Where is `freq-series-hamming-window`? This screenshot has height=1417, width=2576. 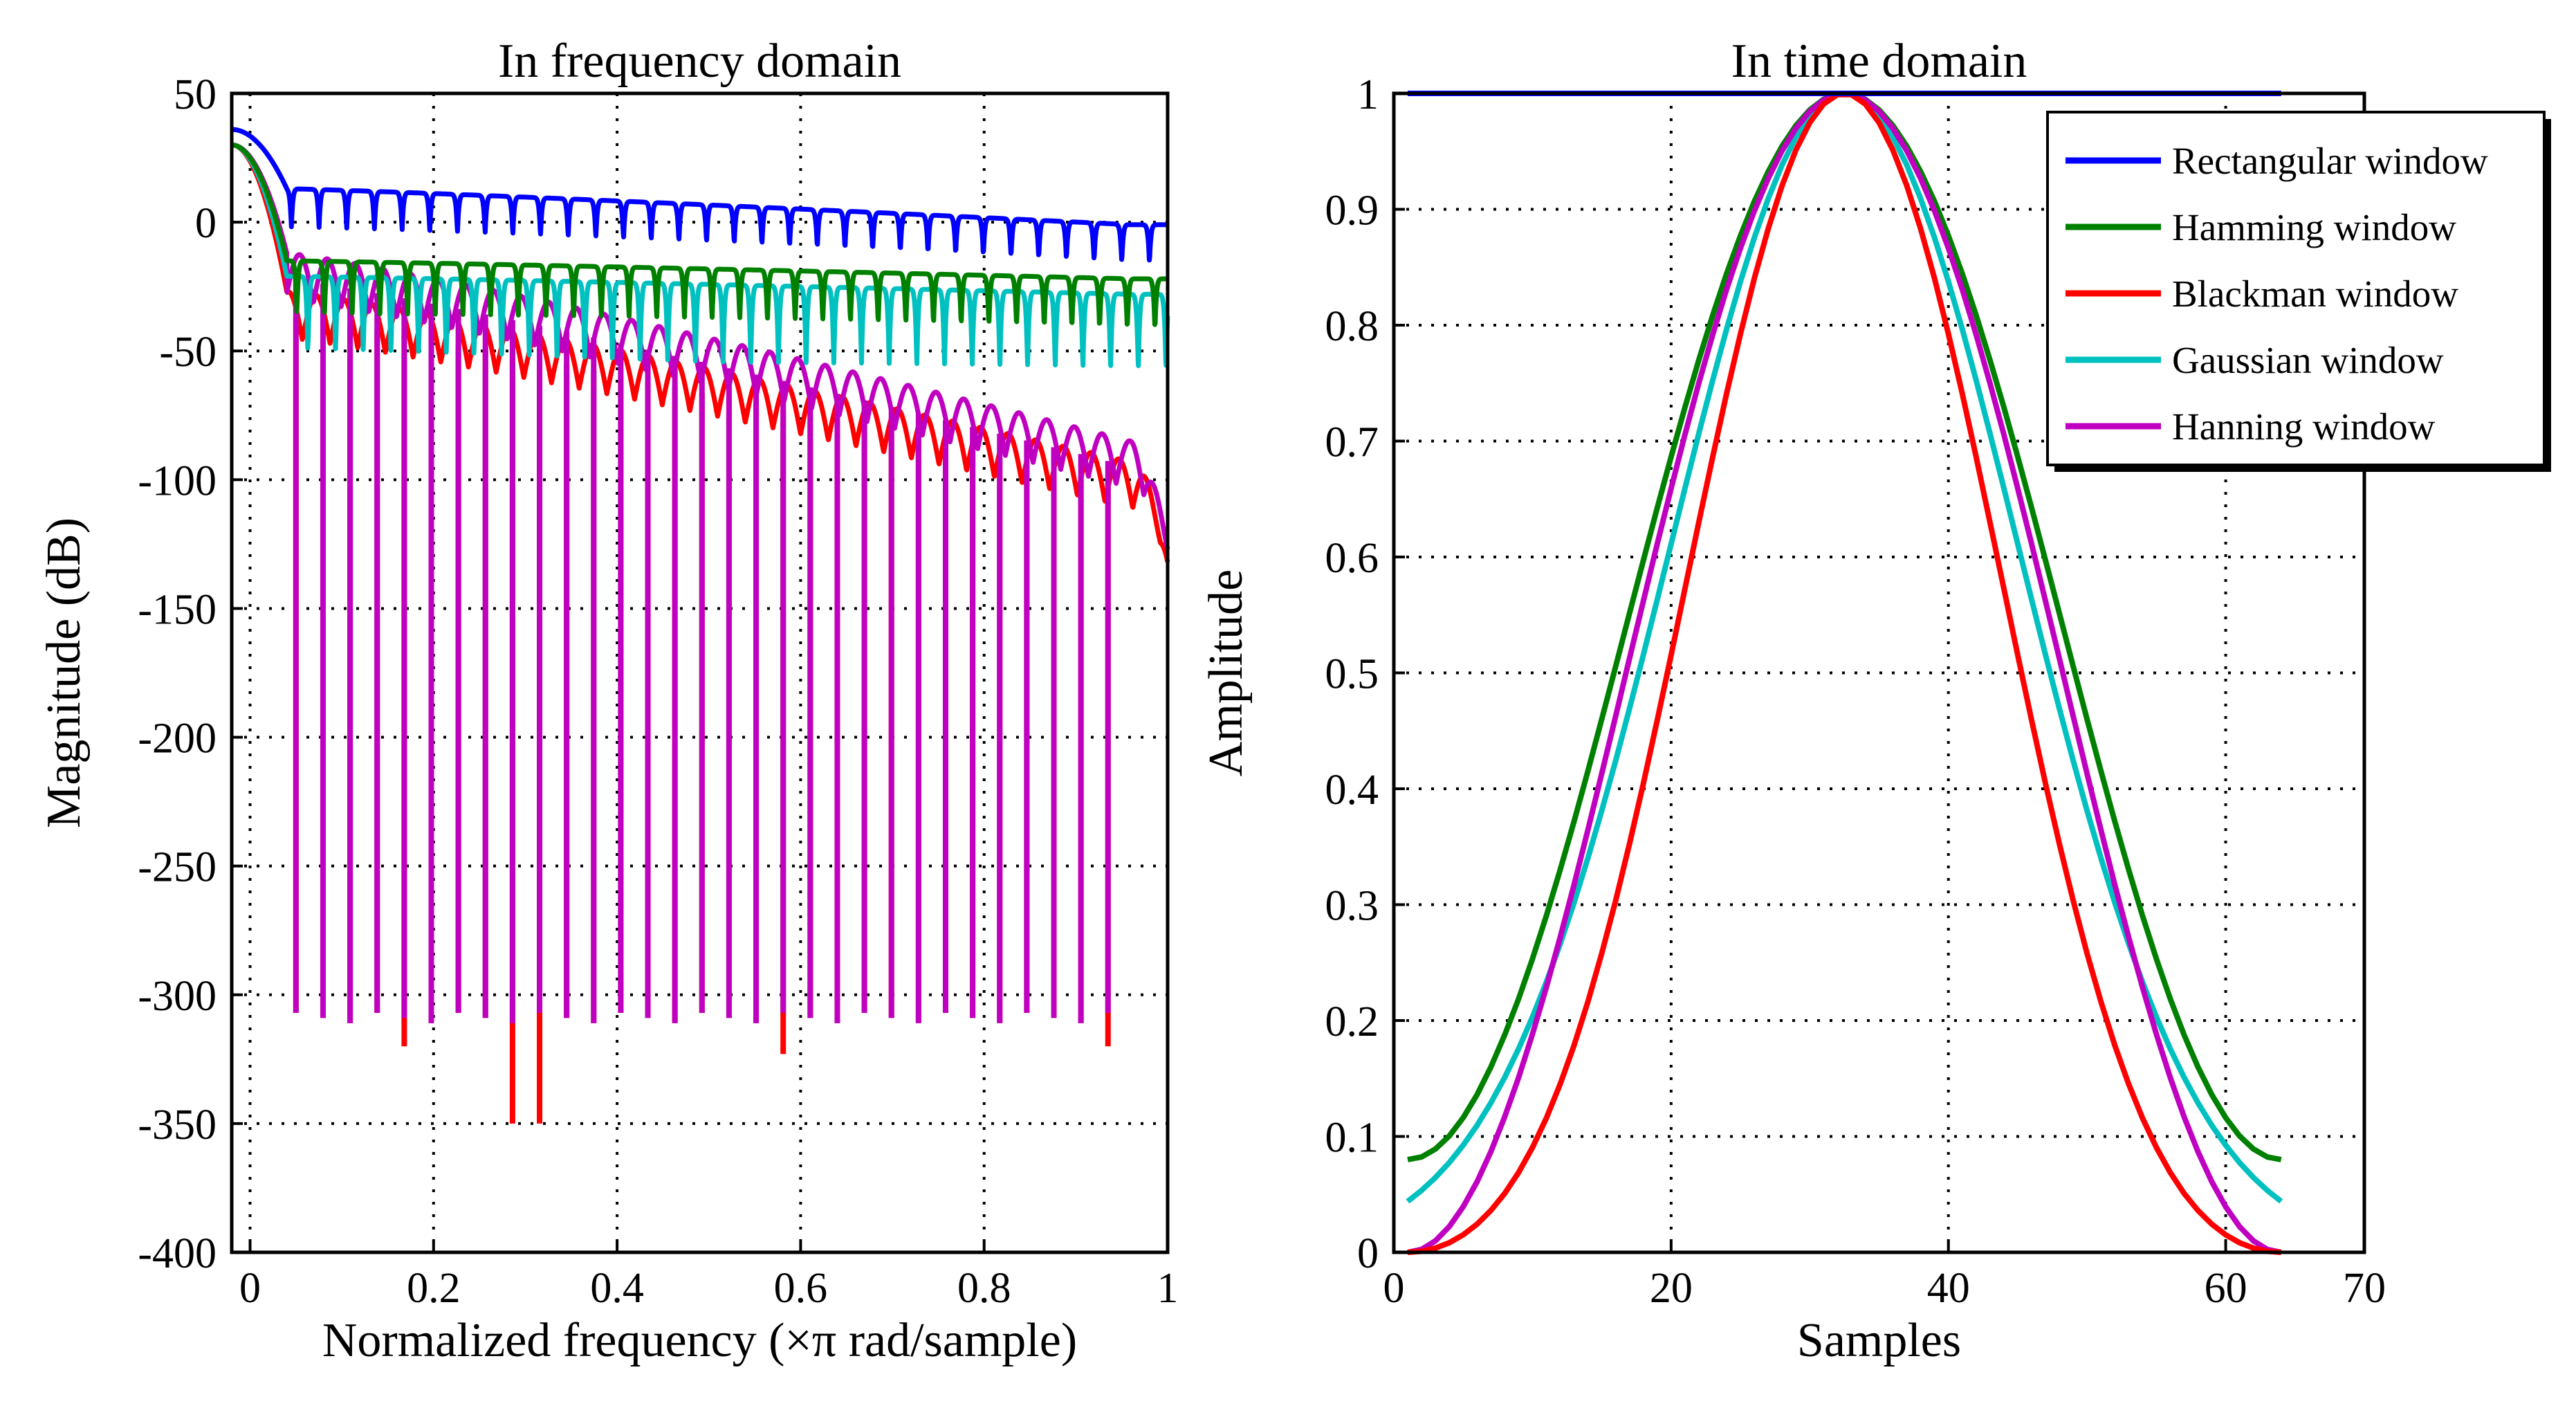 freq-series-hamming-window is located at coordinates (700, 234).